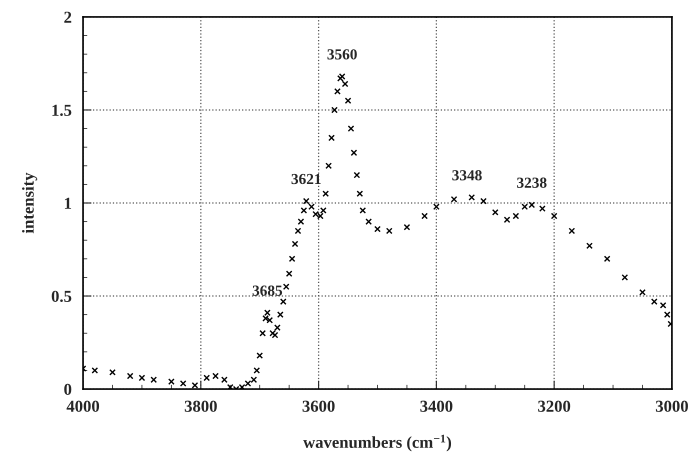  I want to click on x-tick-label: 3400, so click(436, 406).